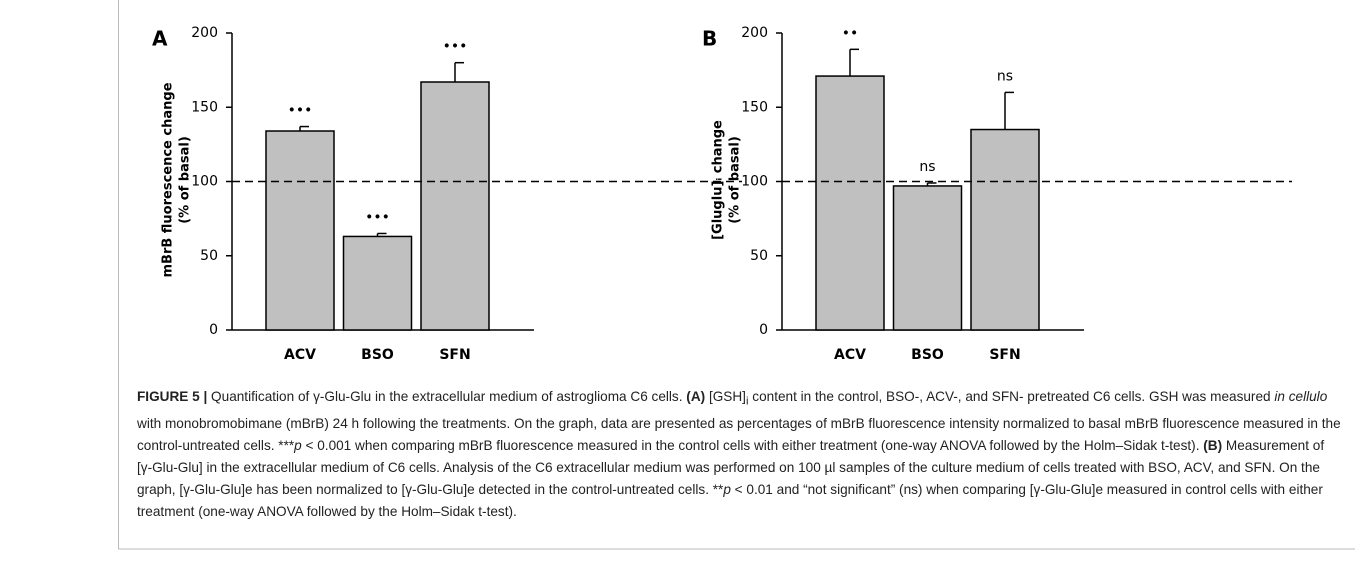 The image size is (1355, 571). I want to click on y-axis-label: mBrB fluorescence change, so click(168, 179).